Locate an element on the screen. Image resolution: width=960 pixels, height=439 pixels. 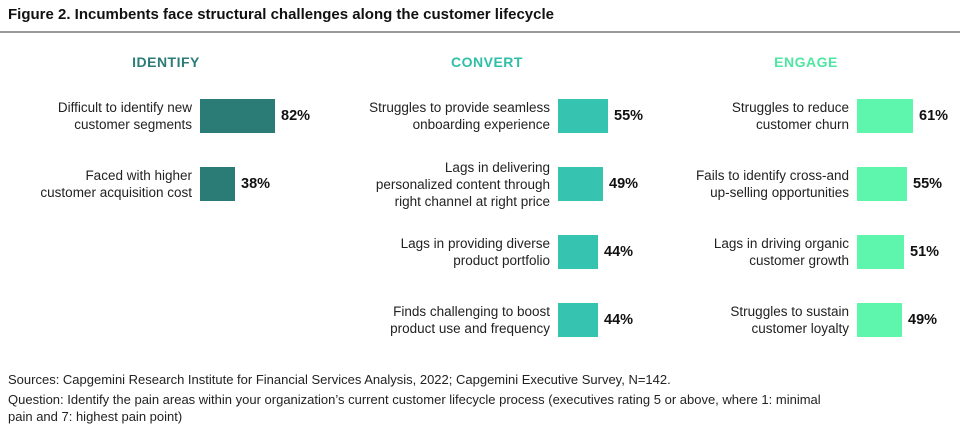
bar-value-label: 82% is located at coordinates (296, 116).